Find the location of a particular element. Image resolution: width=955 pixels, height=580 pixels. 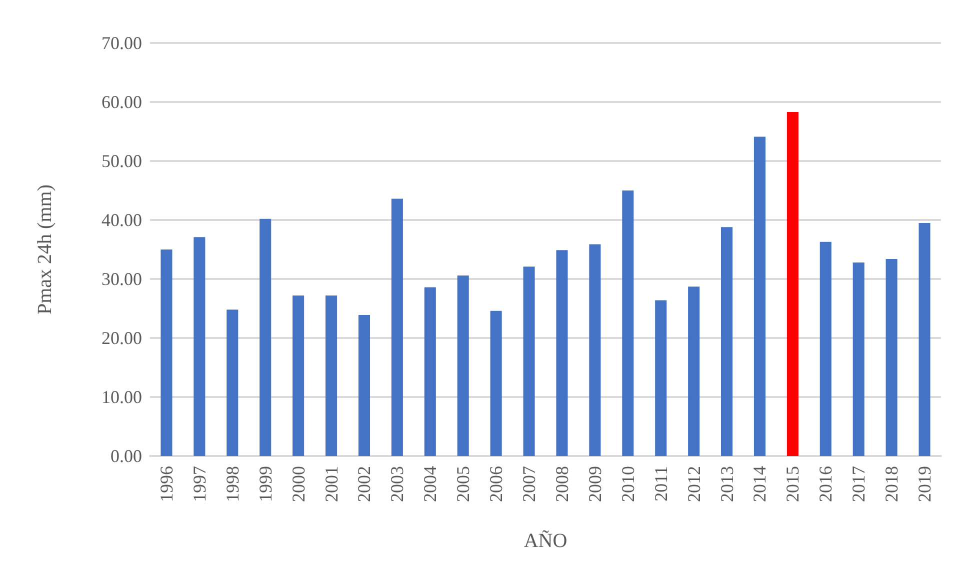

y-tick-label: 60.00 is located at coordinates (122, 102).